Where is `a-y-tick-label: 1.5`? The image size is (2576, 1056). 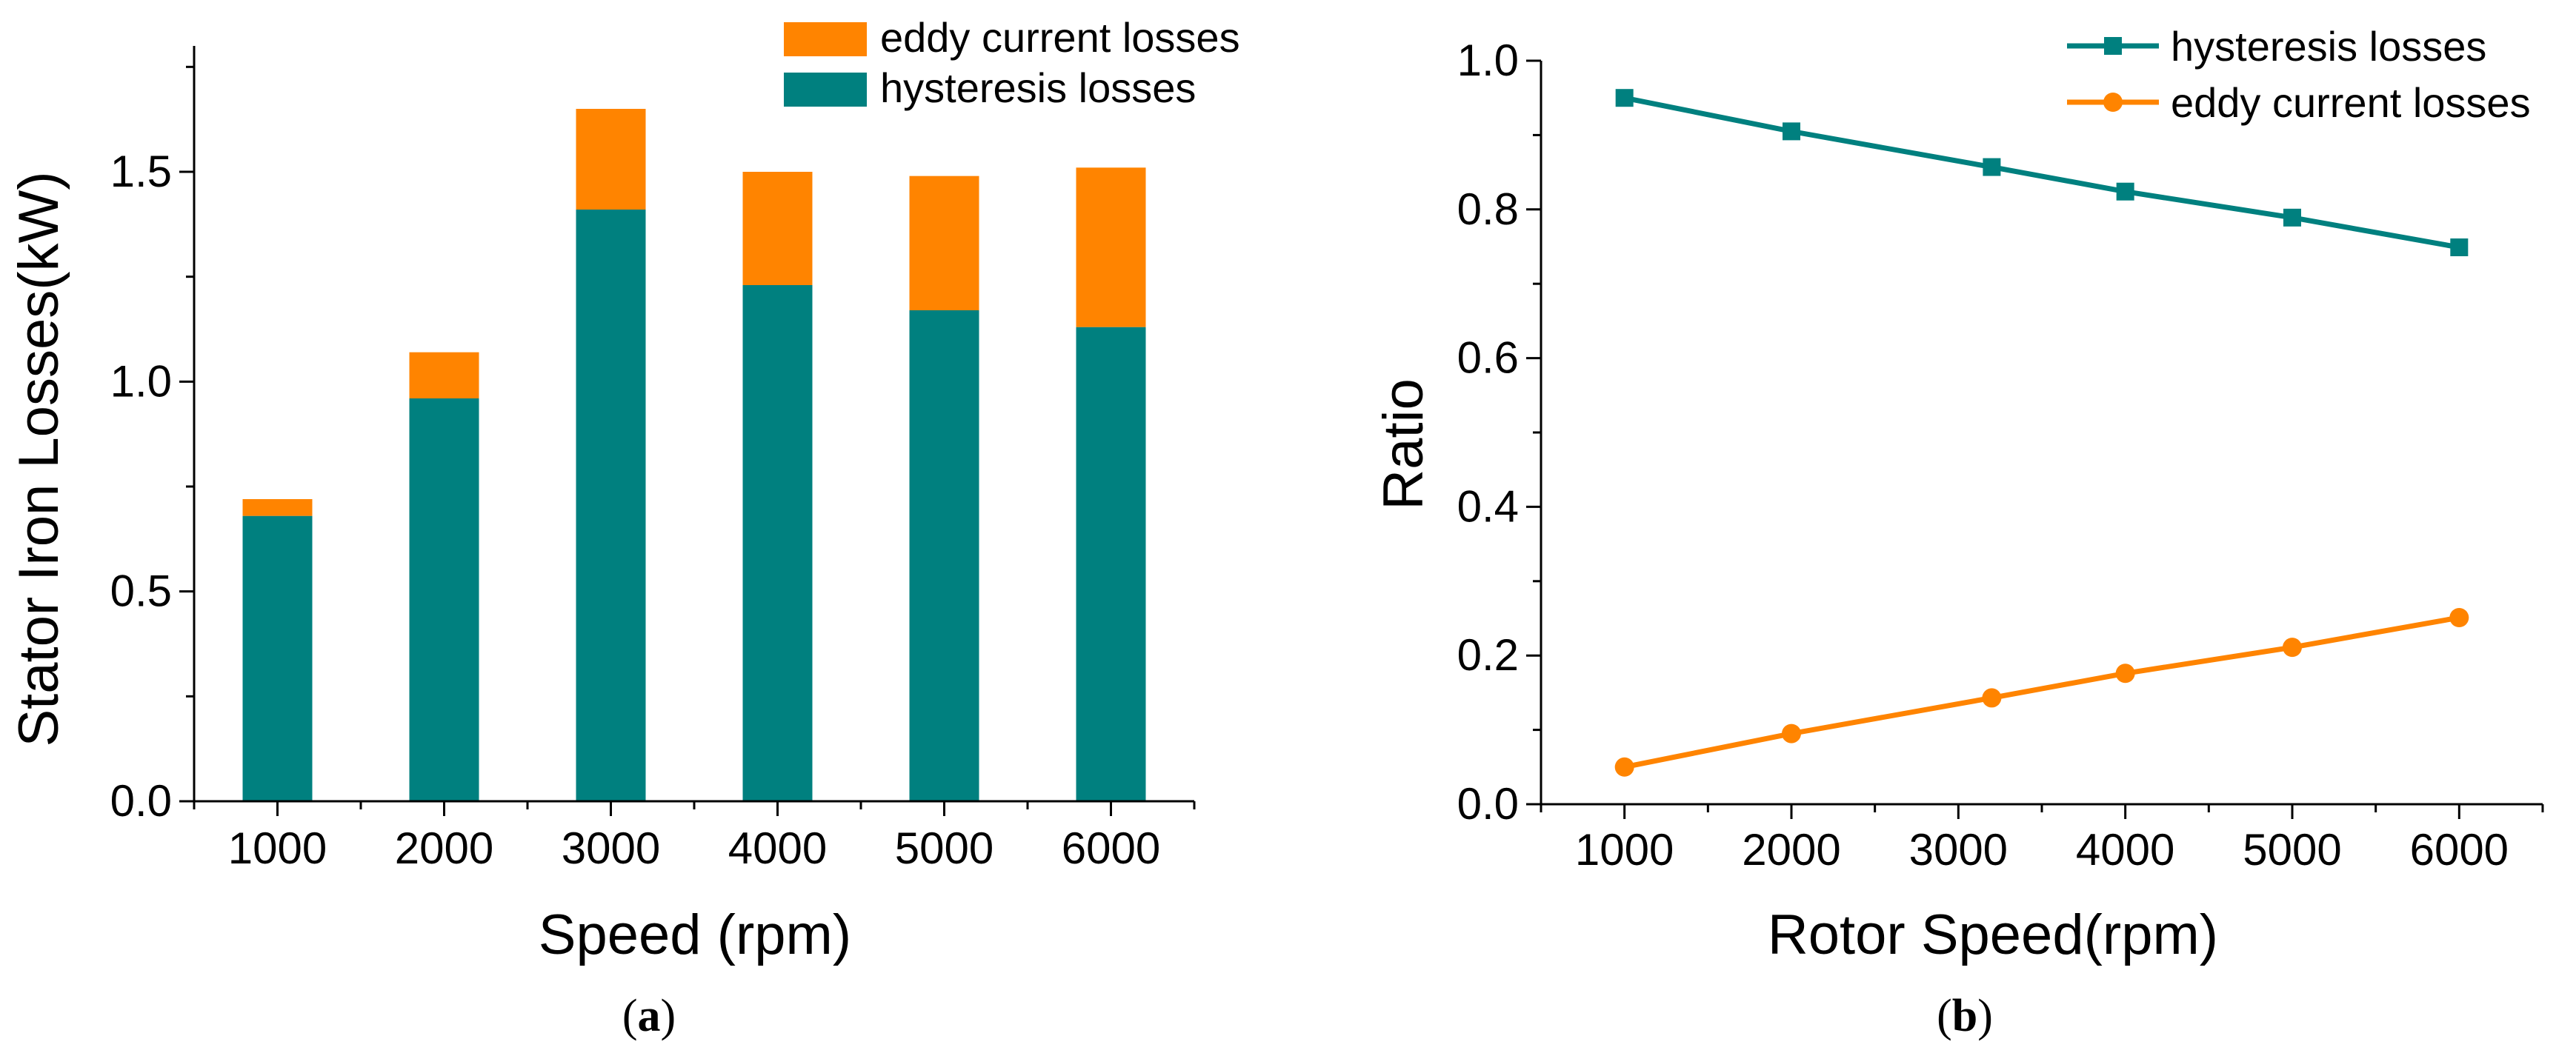
a-y-tick-label: 1.5 is located at coordinates (141, 171).